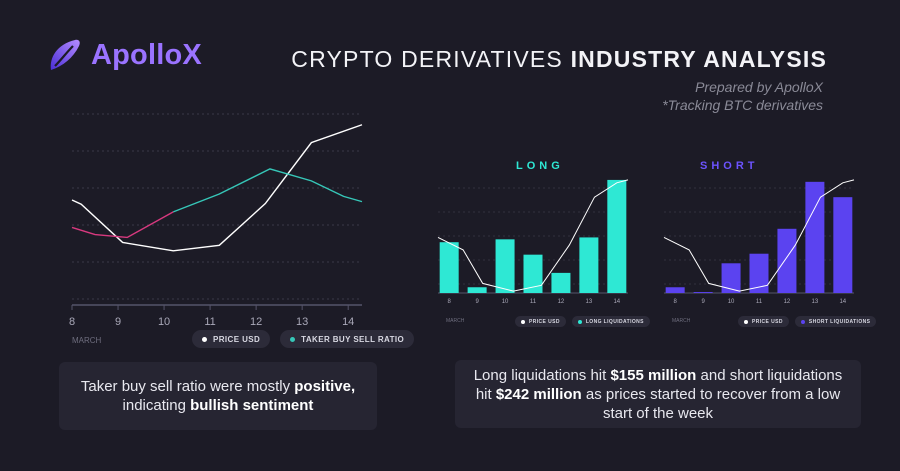 This screenshot has width=900, height=471. I want to click on short-chart-legend: PRICE USD SHORT LIQUIDATIONS, so click(807, 321).